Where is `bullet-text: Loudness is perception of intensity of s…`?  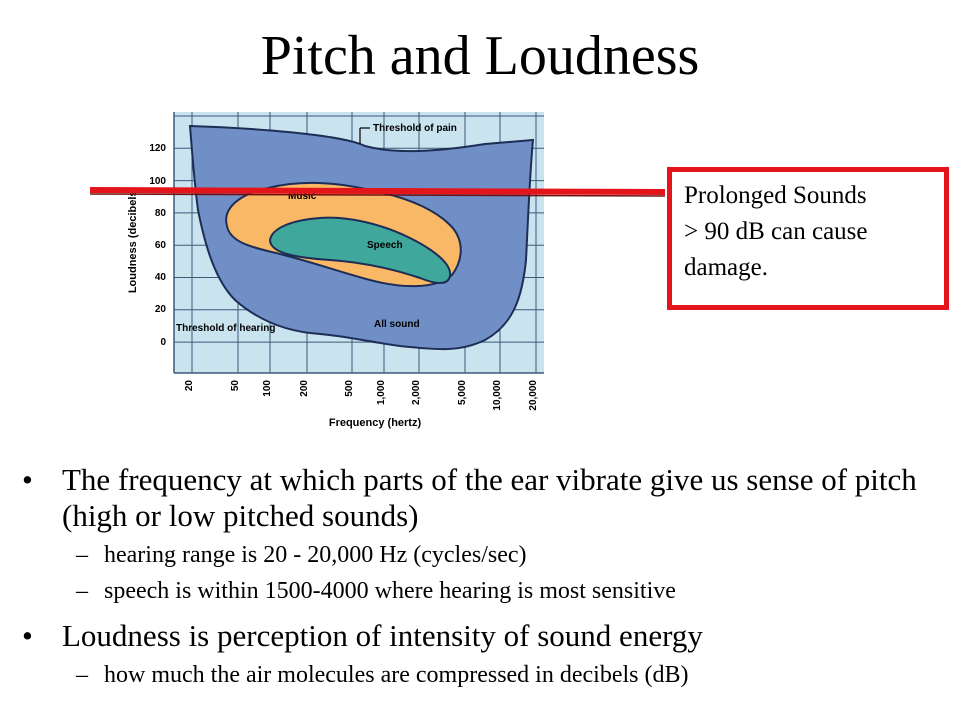 bullet-text: Loudness is perception of intensity of s… is located at coordinates (382, 635).